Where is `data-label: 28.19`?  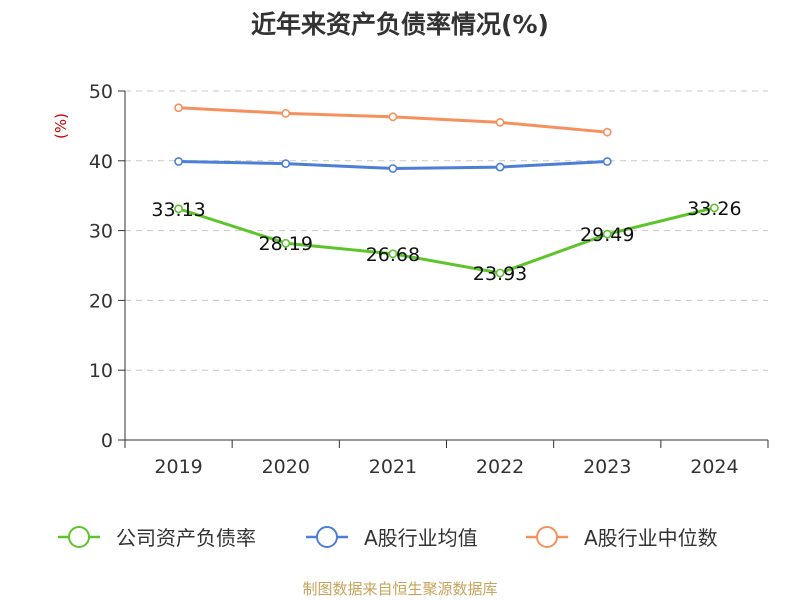 data-label: 28.19 is located at coordinates (286, 244).